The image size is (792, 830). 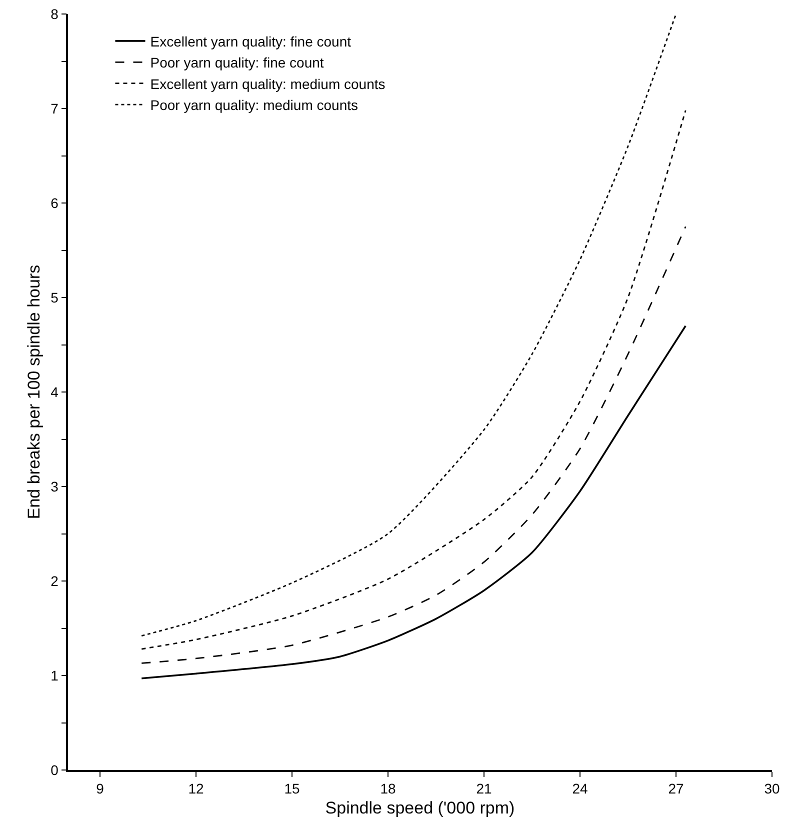 I want to click on x-tick-label: 12, so click(x=196, y=788).